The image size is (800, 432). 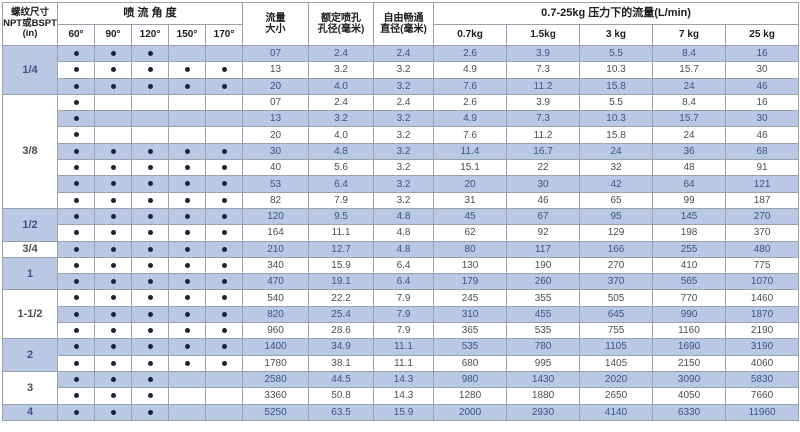 I want to click on flow-rate-cell: 190, so click(x=543, y=265).